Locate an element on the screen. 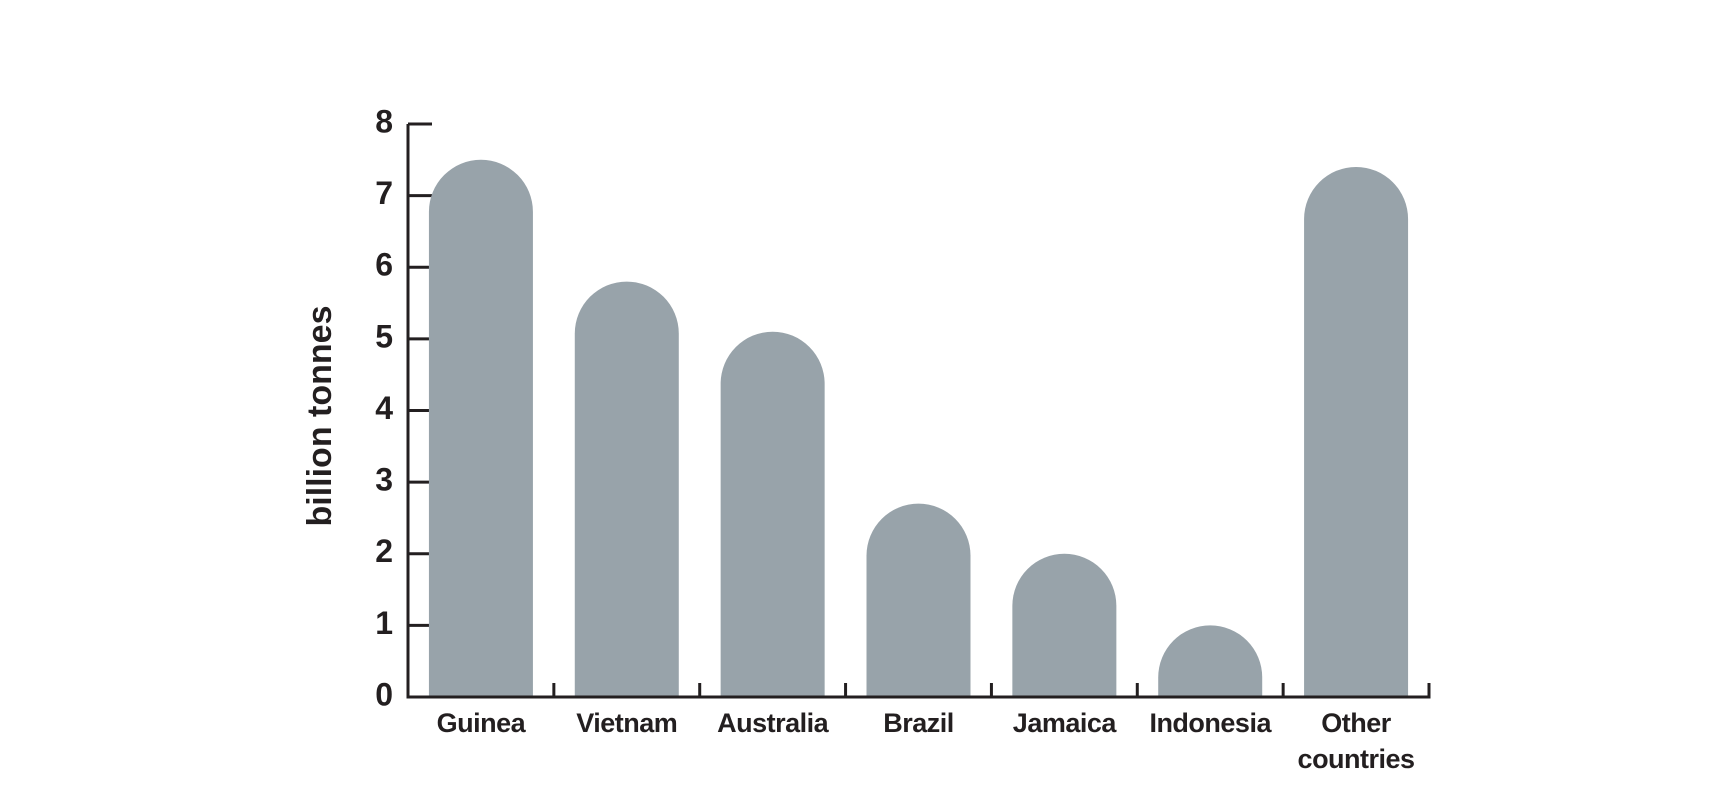  y-tick-label: 0 is located at coordinates (384, 694).